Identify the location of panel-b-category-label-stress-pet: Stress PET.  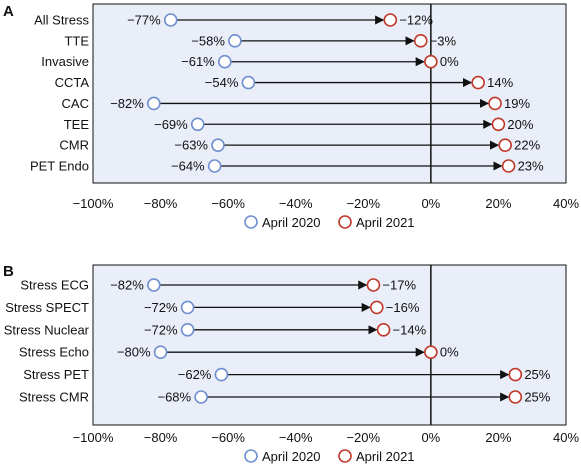
(56, 374).